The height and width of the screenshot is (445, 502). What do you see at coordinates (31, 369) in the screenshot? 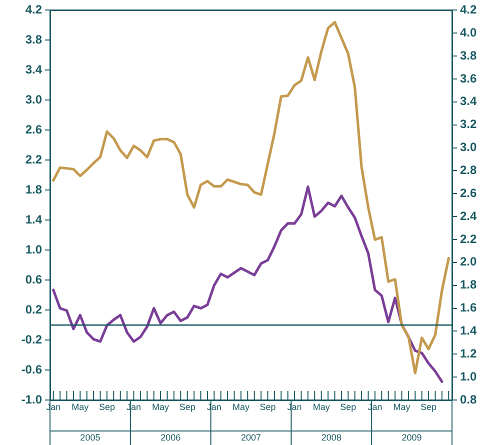
I see `y-tick-label: -0.6` at bounding box center [31, 369].